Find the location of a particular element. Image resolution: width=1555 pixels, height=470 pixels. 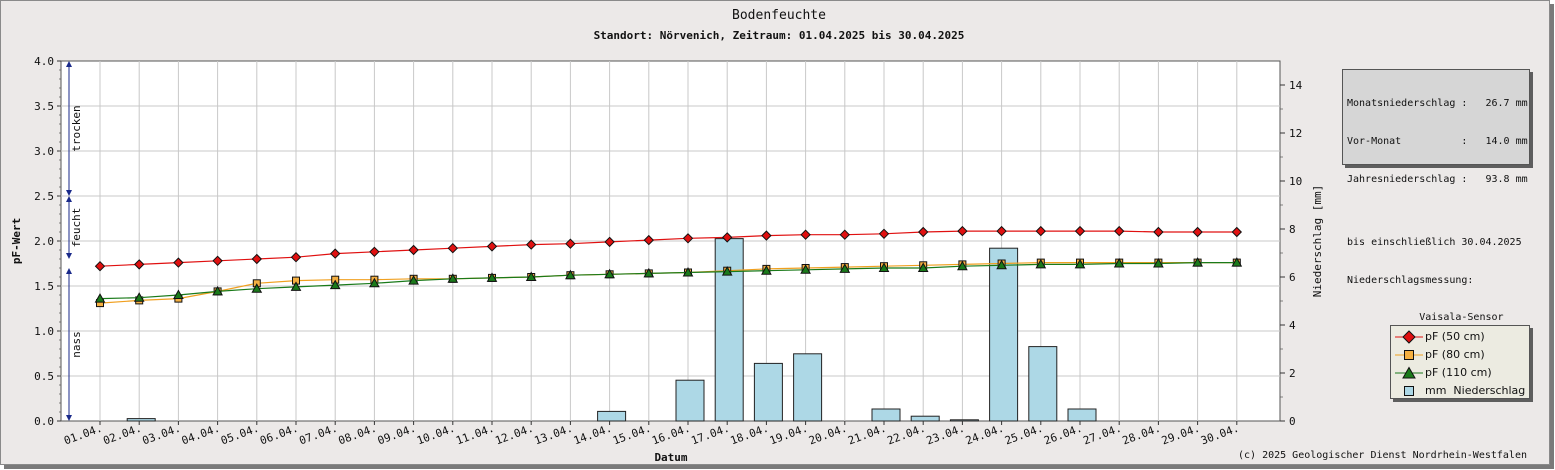

y-tick-label: 1.0 is located at coordinates (44, 331).